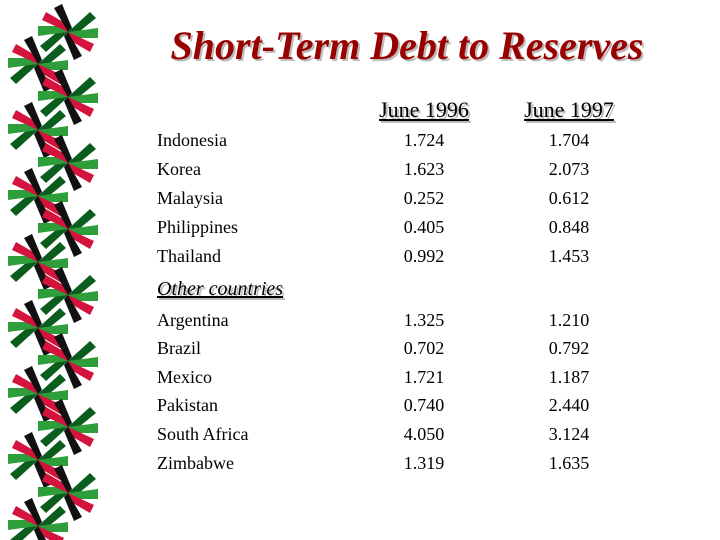 The image size is (720, 540). What do you see at coordinates (569, 434) in the screenshot?
I see `cell-value: 3.124` at bounding box center [569, 434].